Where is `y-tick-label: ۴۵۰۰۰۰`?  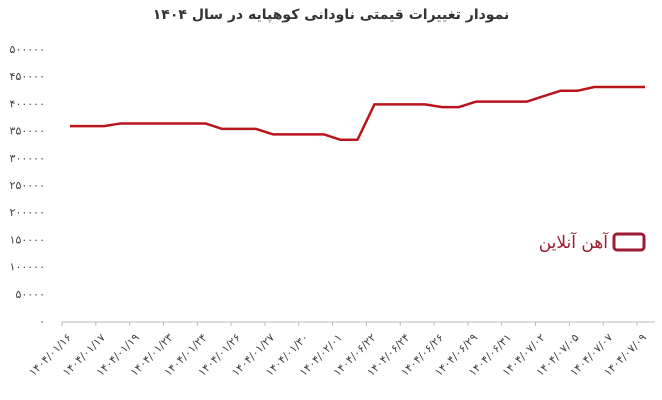 y-tick-label: ۴۵۰۰۰۰ is located at coordinates (27, 76).